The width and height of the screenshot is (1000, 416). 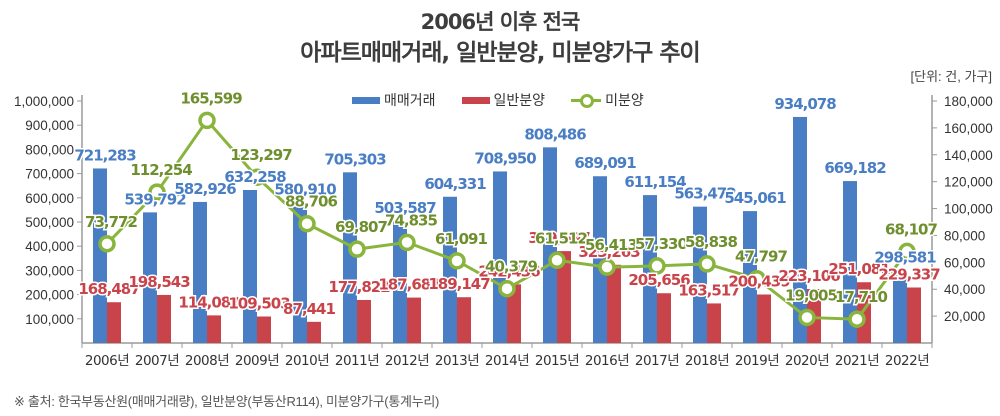 I want to click on left-axis-tick-label: 800,000, so click(x=49, y=149).